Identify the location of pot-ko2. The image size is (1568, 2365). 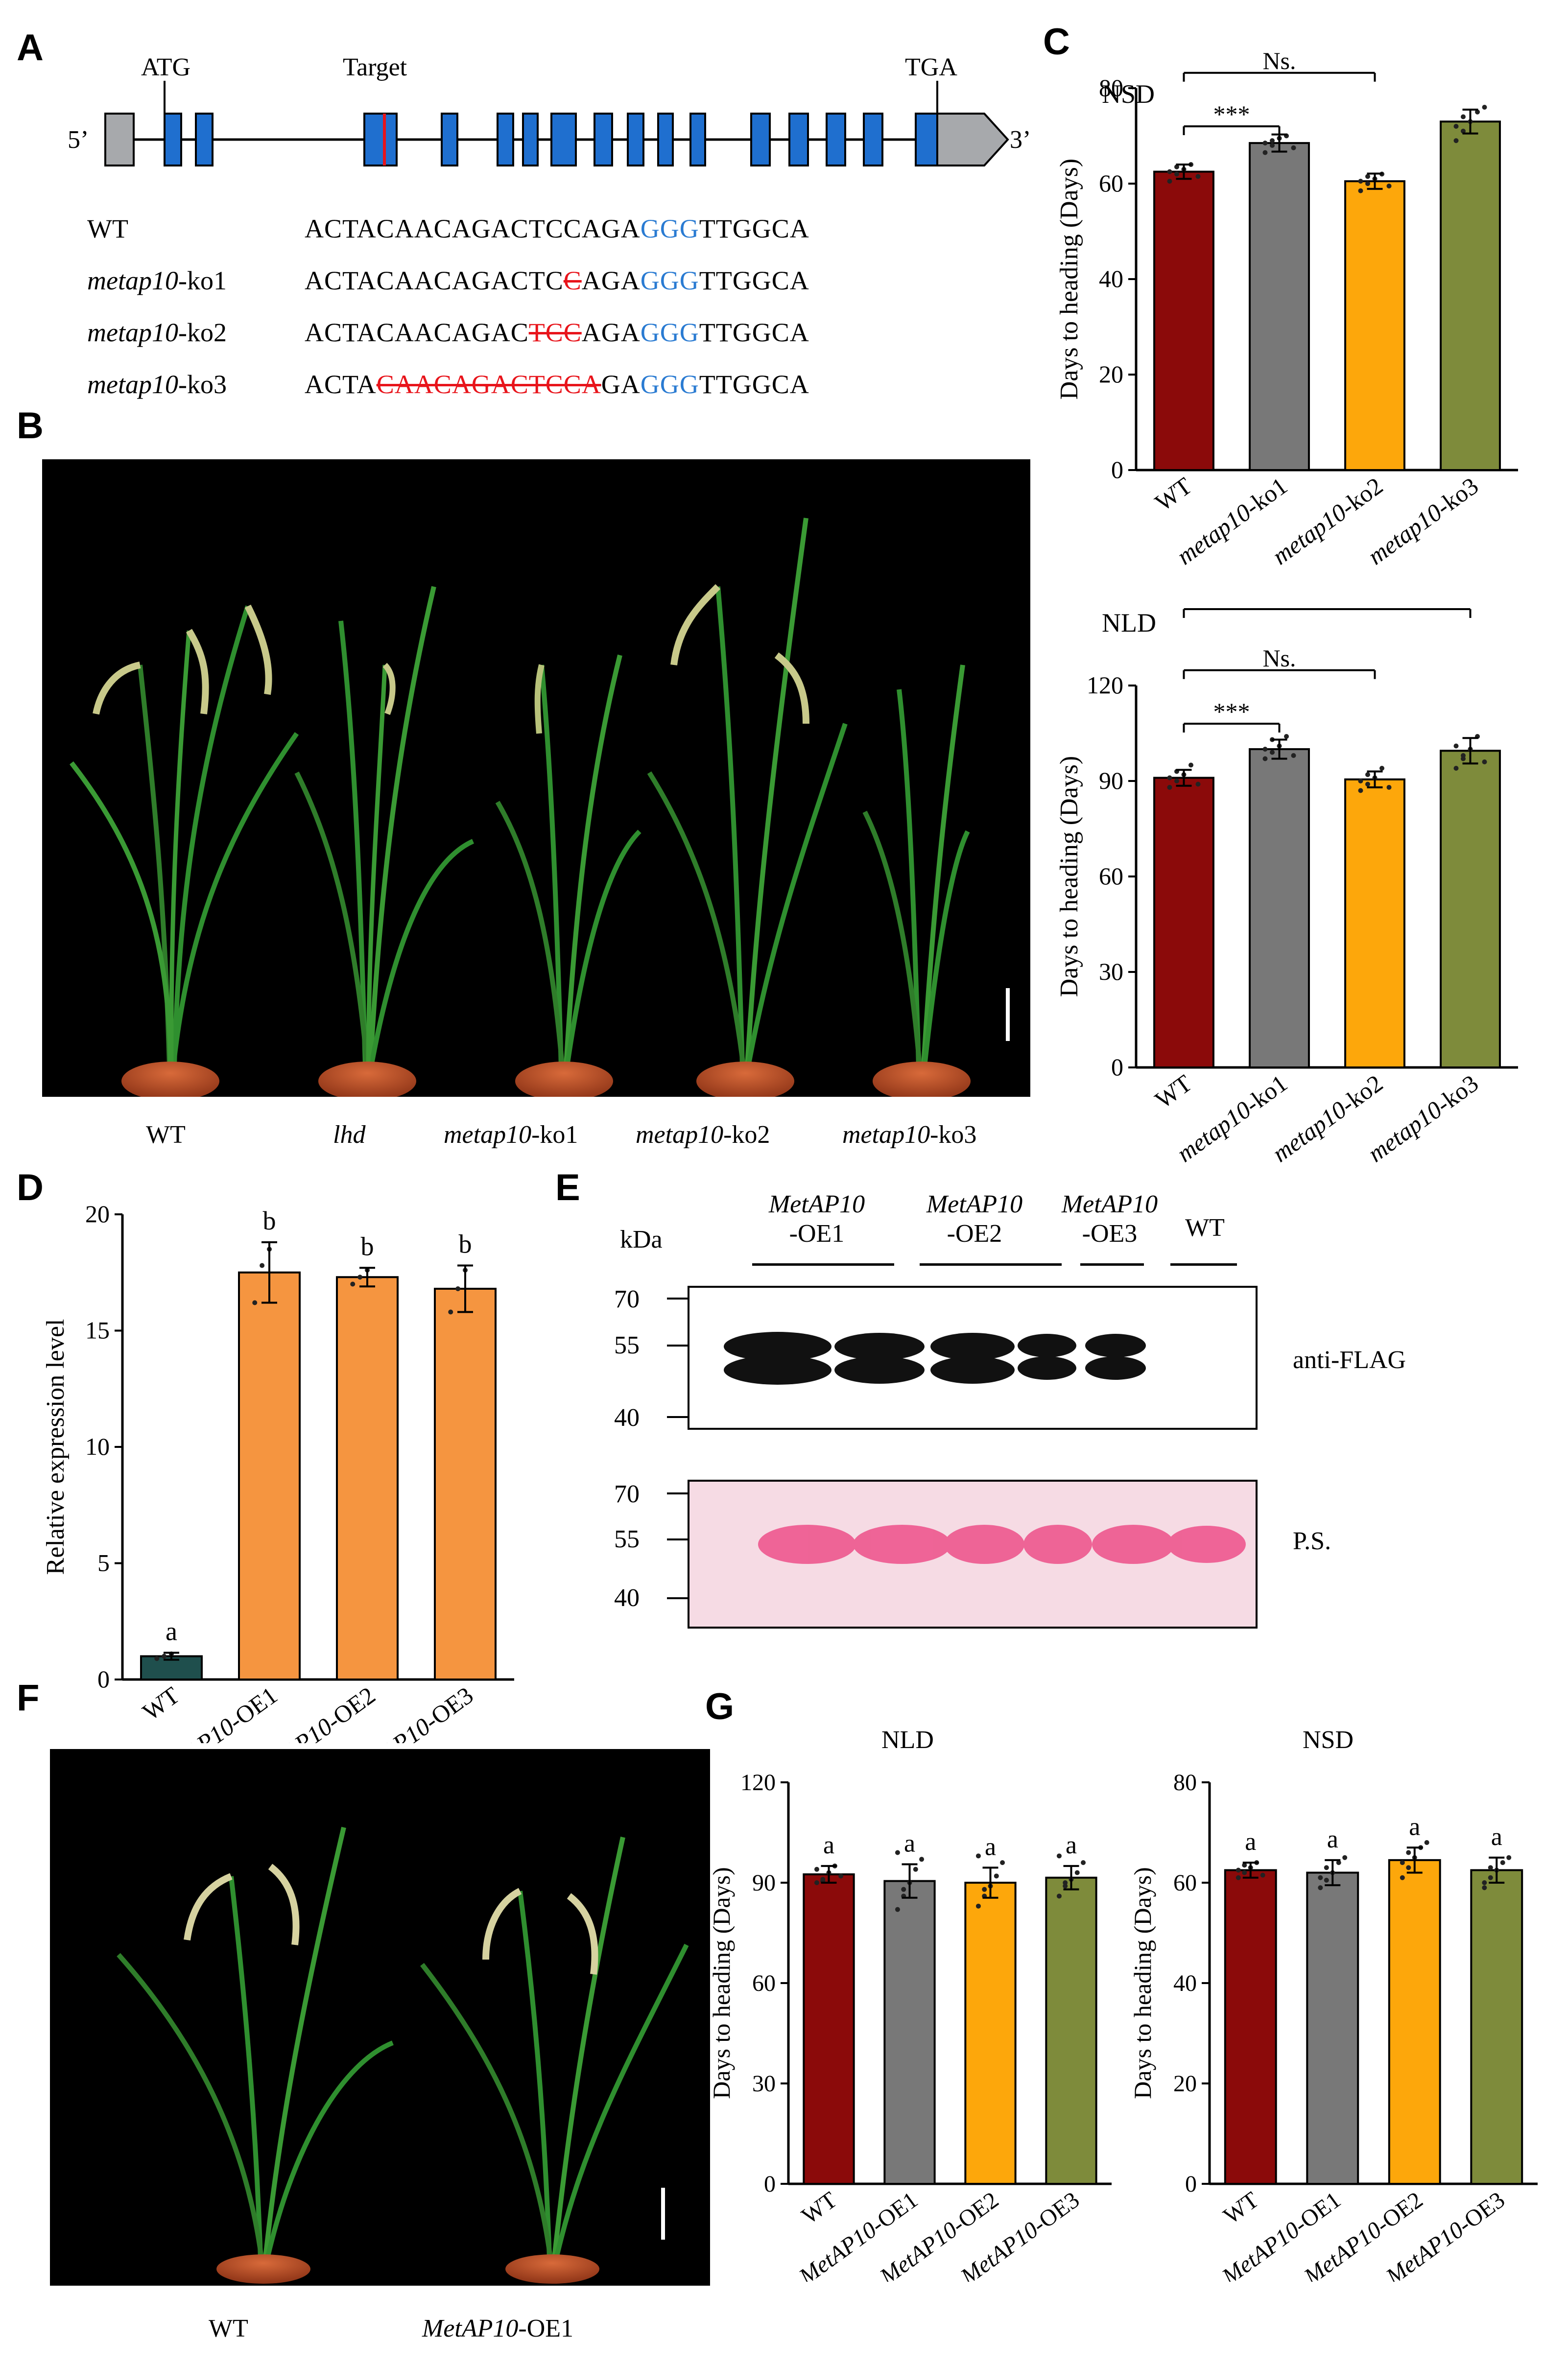
(745, 1079).